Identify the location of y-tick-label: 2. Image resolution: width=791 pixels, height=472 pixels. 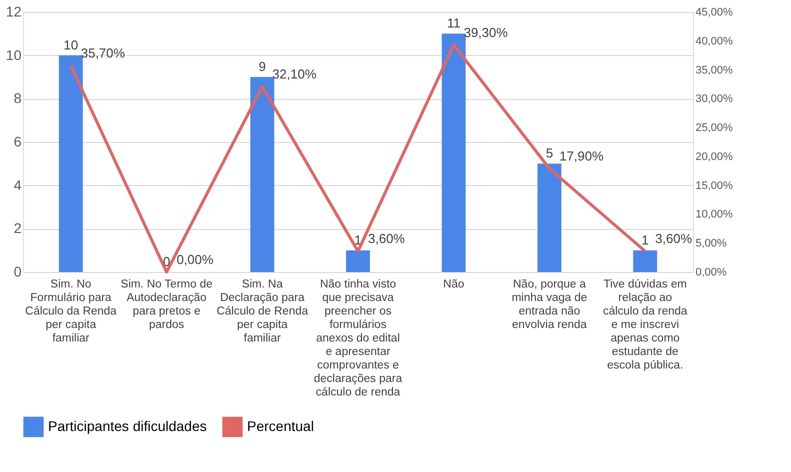
(18, 228).